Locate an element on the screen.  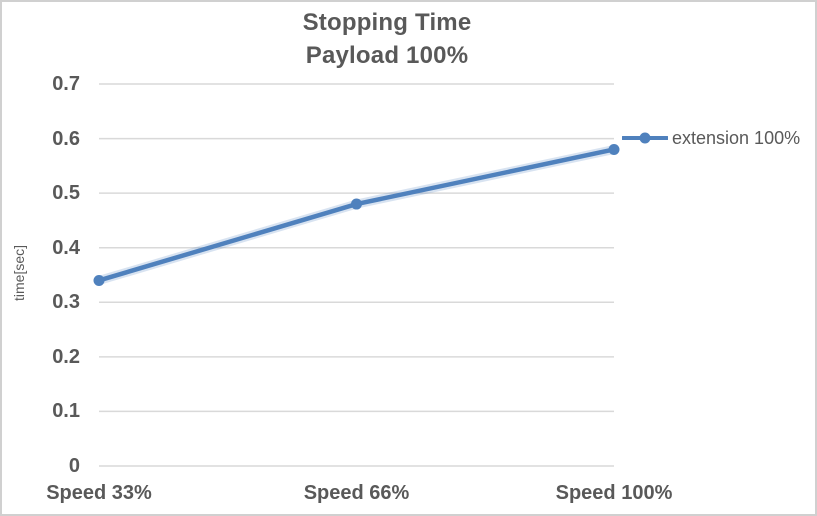
y-tick-label: 0.2 is located at coordinates (66, 356).